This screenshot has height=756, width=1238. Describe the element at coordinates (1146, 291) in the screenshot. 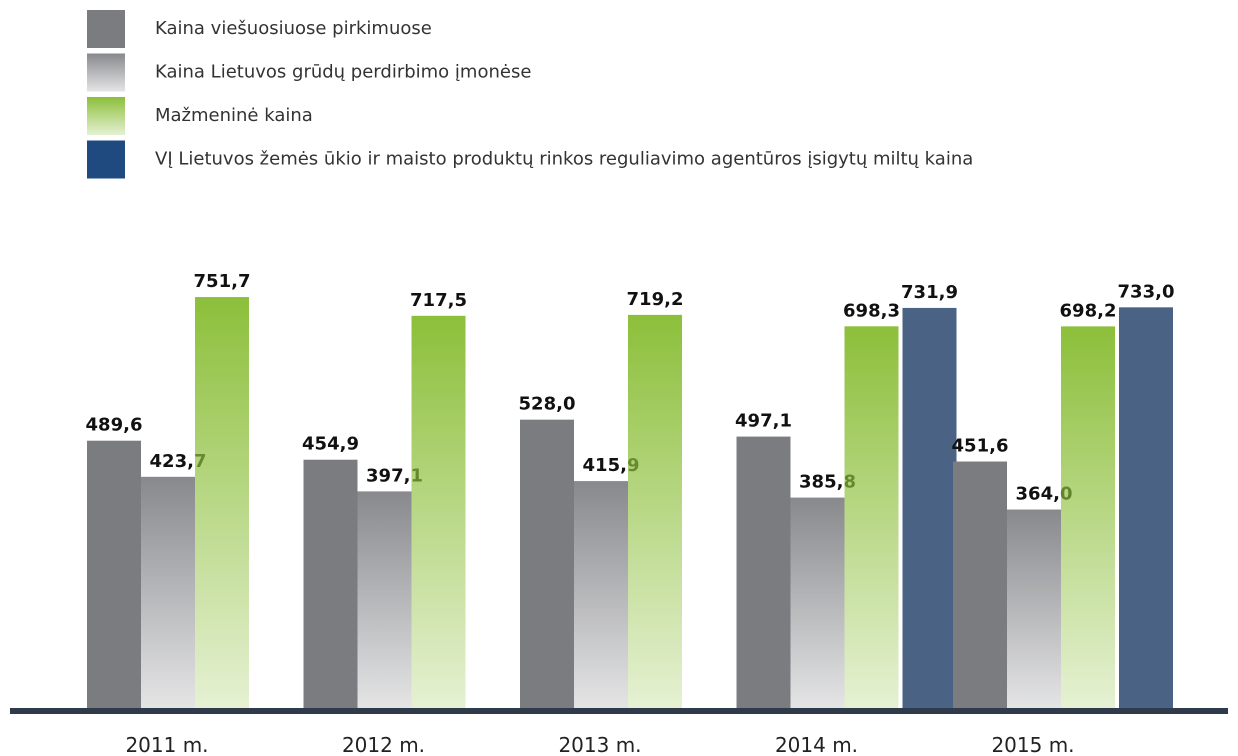

I see `data-label: 733,0` at that location.